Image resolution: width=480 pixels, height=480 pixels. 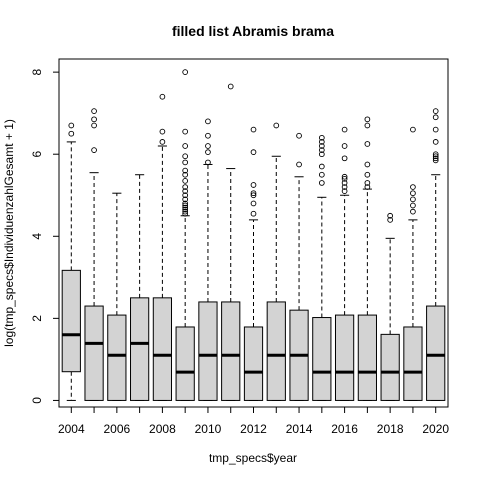 What do you see at coordinates (253, 363) in the screenshot?
I see `box-2012` at bounding box center [253, 363].